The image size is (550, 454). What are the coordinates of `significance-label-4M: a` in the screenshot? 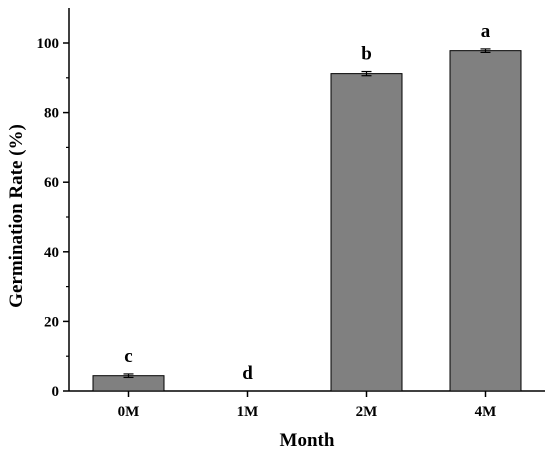 It's located at (486, 31).